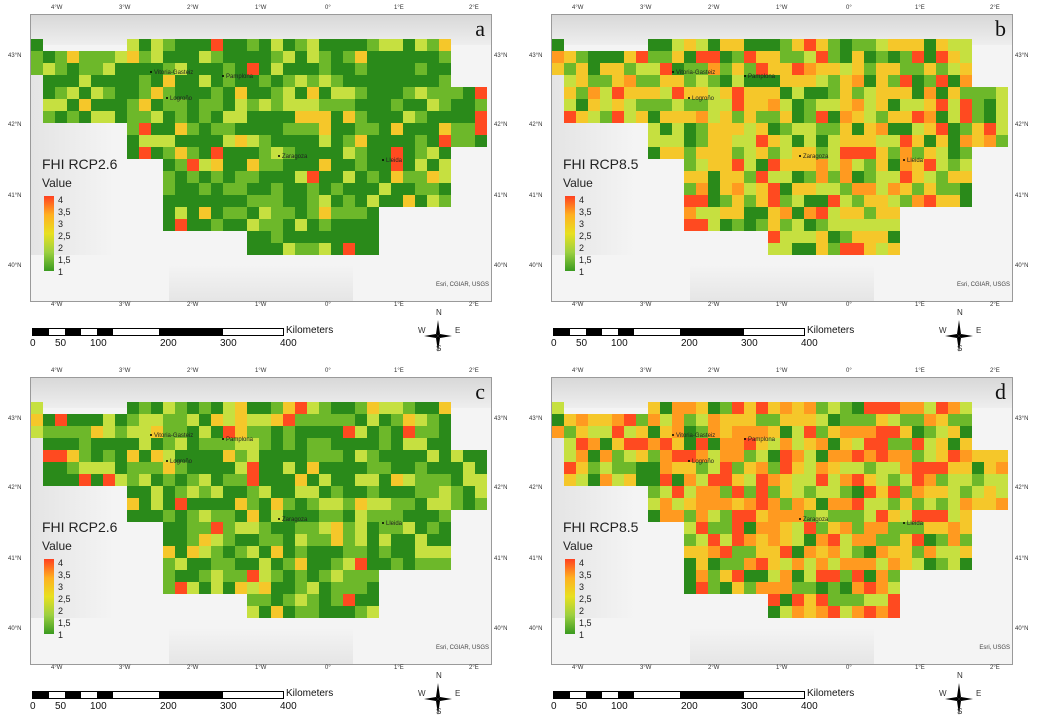  What do you see at coordinates (98, 706) in the screenshot?
I see `scale-tick: 100` at bounding box center [98, 706].